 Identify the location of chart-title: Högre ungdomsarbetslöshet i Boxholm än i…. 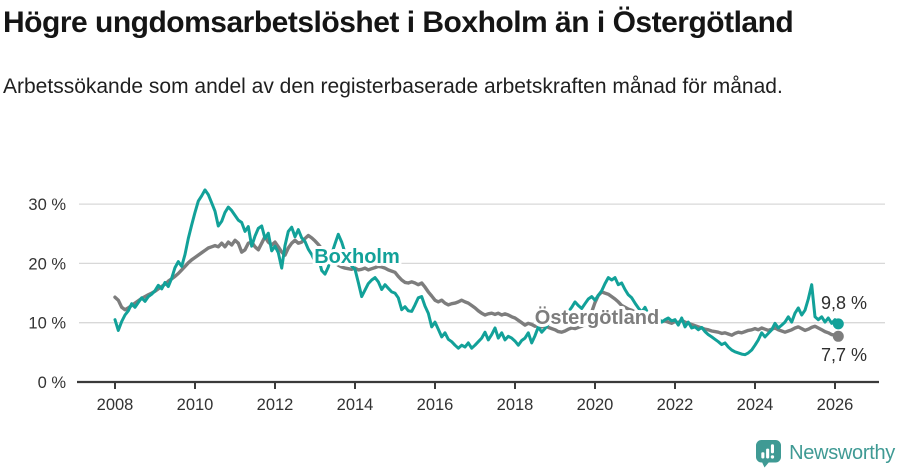
(398, 22).